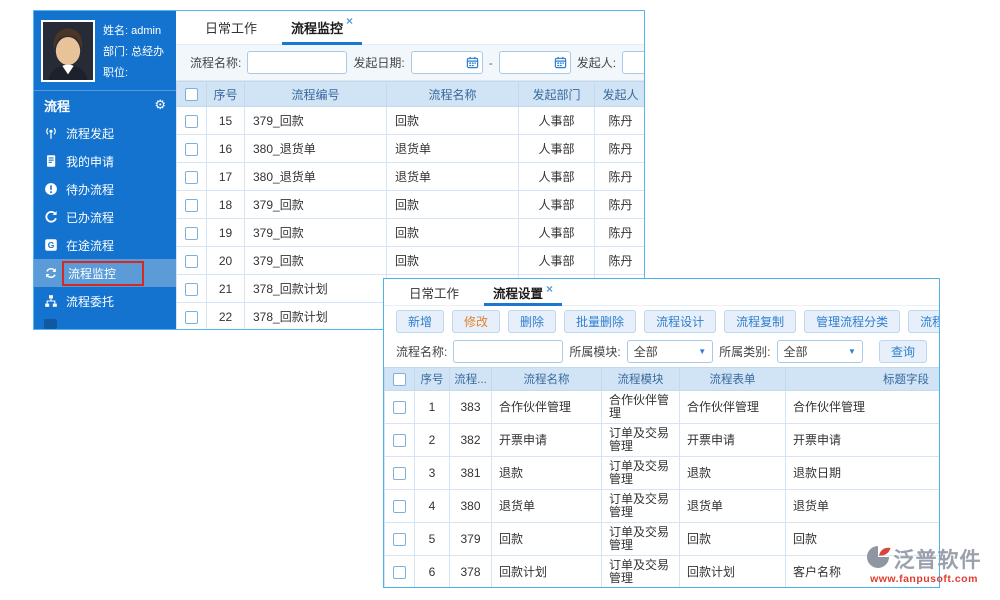 Image resolution: width=1000 pixels, height=600 pixels. Describe the element at coordinates (600, 321) in the screenshot. I see `batch-delete-button: 批量删除` at that location.